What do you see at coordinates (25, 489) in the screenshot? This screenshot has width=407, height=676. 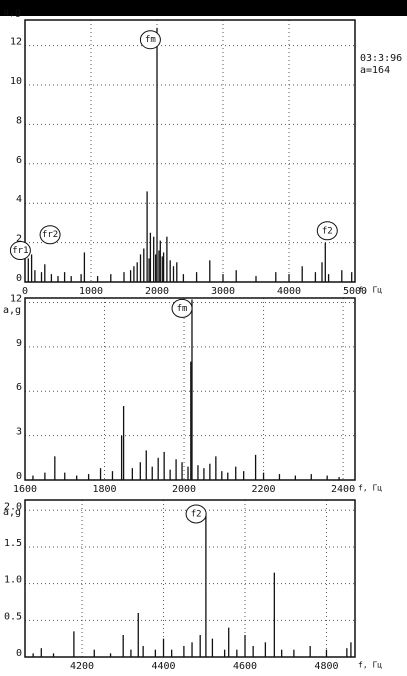 I see `x-tick-label: 1600` at bounding box center [25, 489].